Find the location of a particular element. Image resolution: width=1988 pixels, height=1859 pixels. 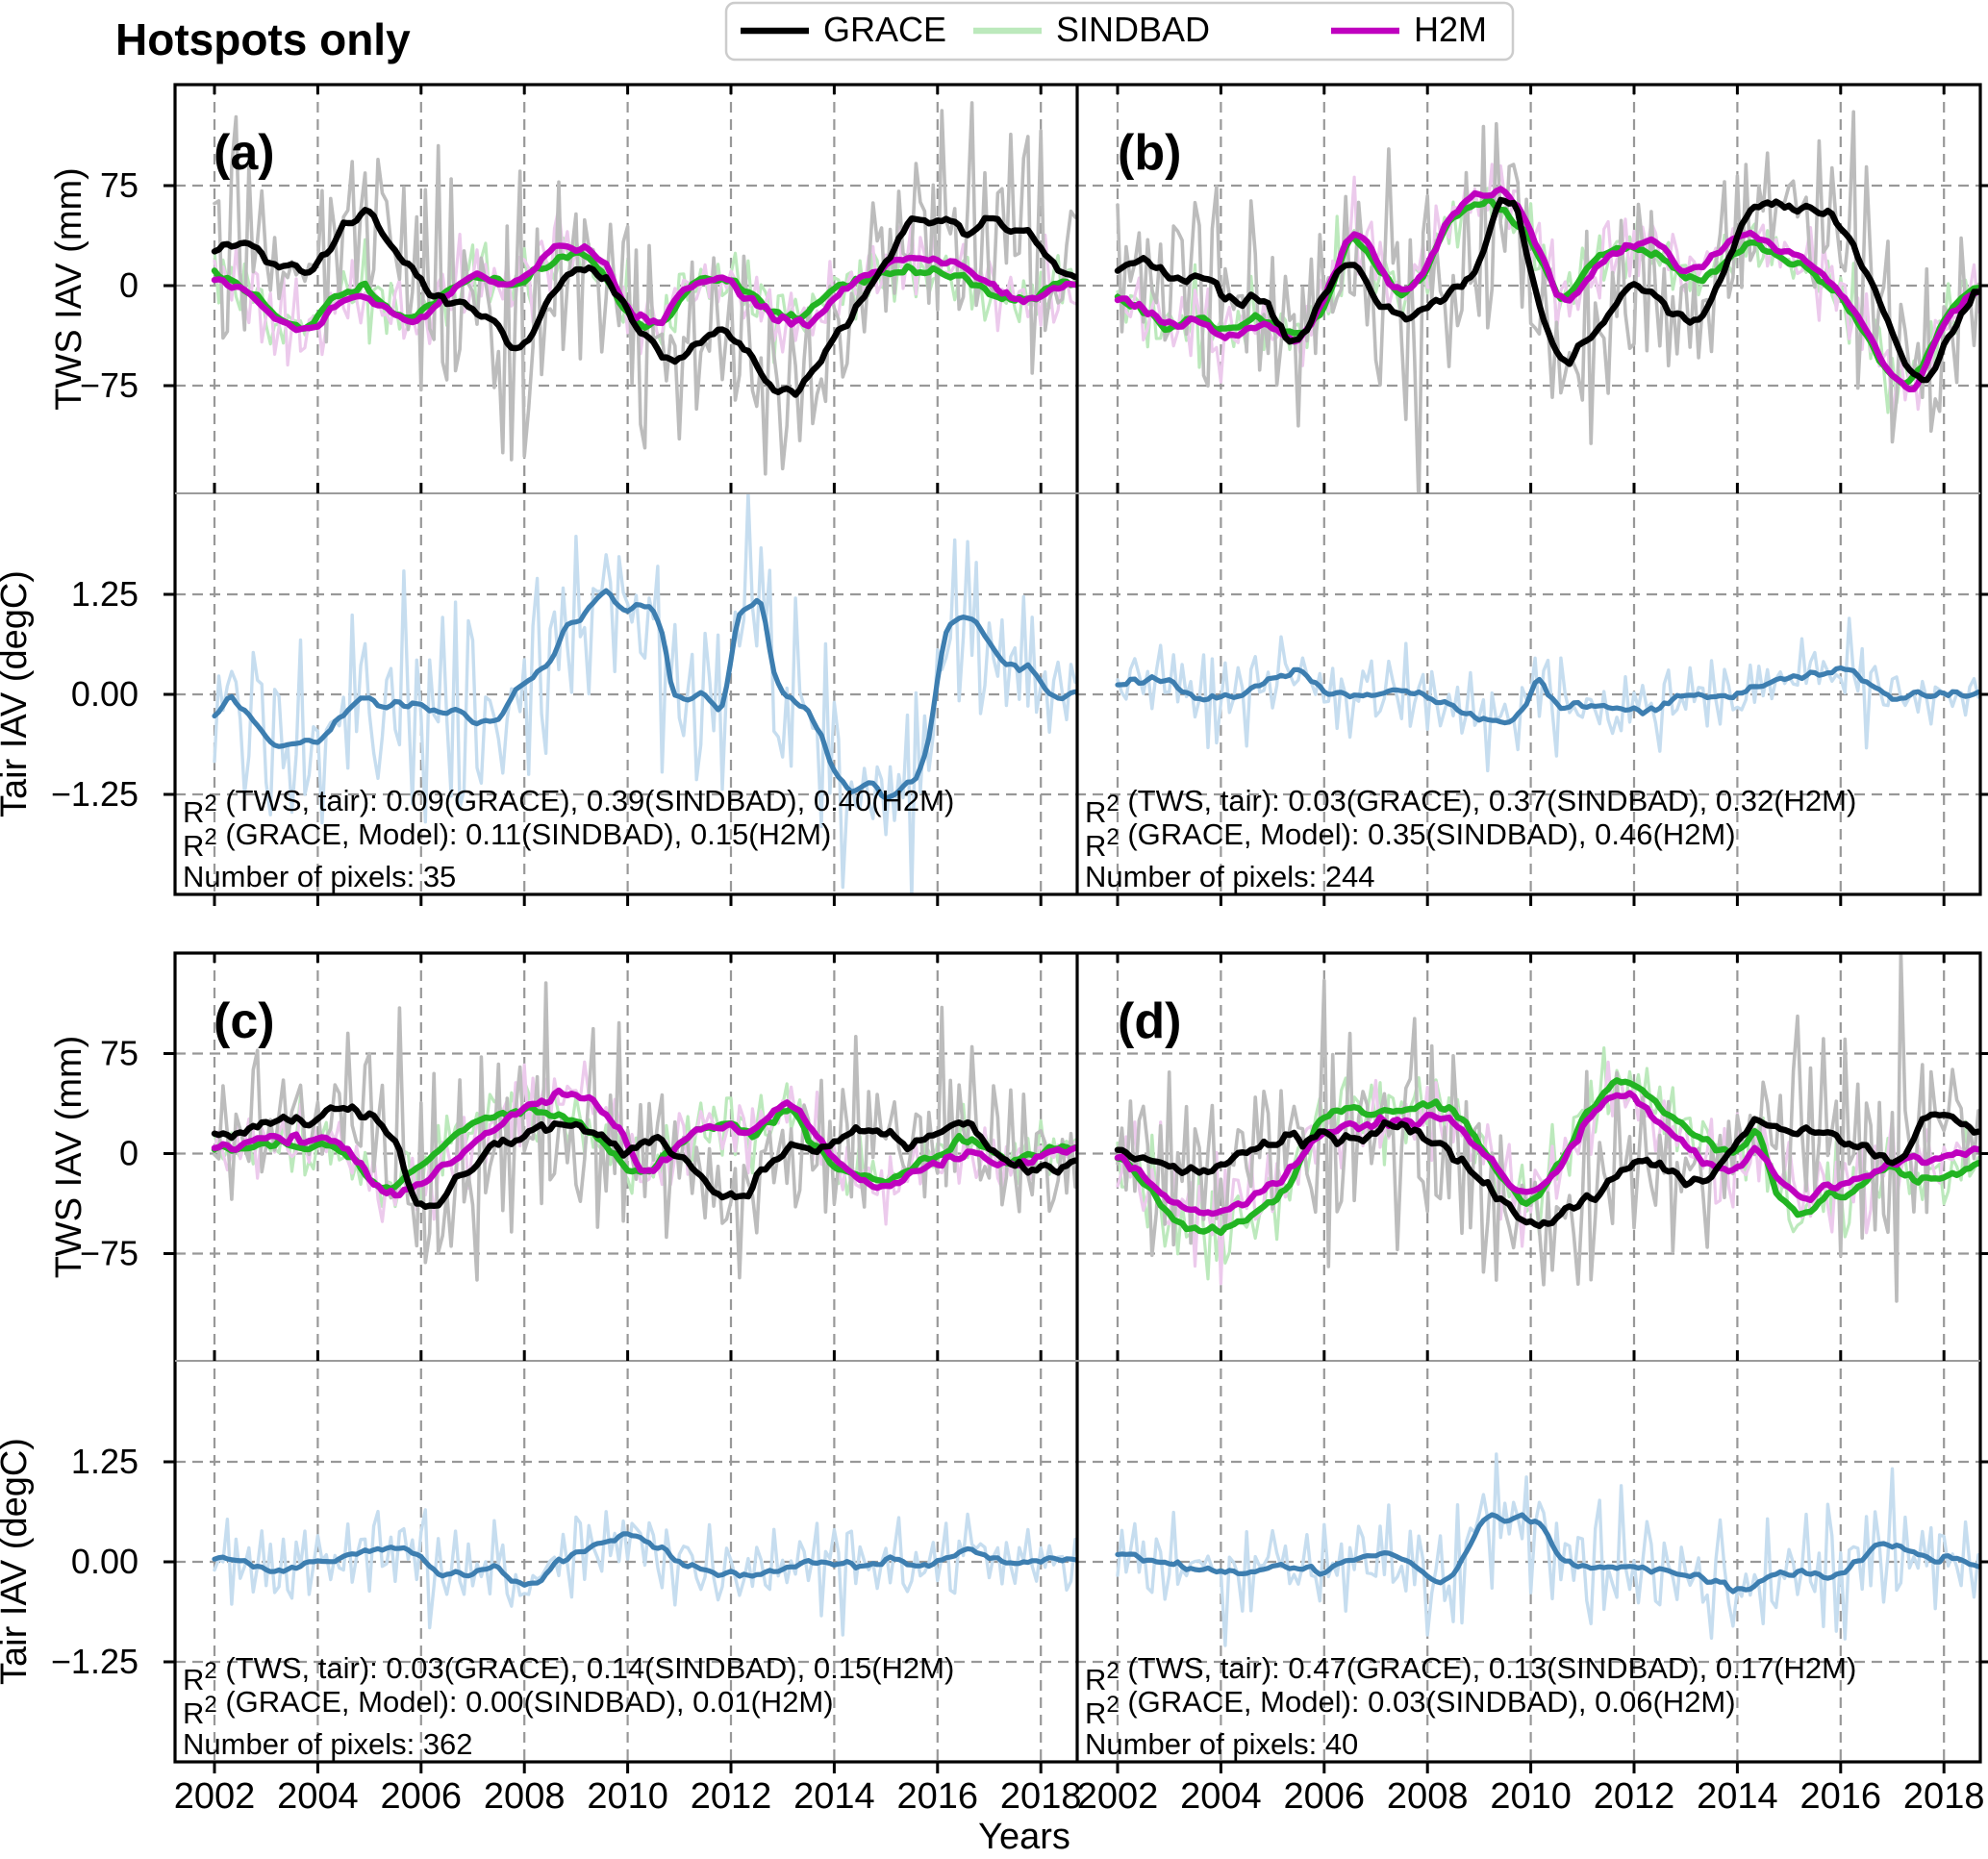

svg-text: H2M is located at coordinates (1450, 29).